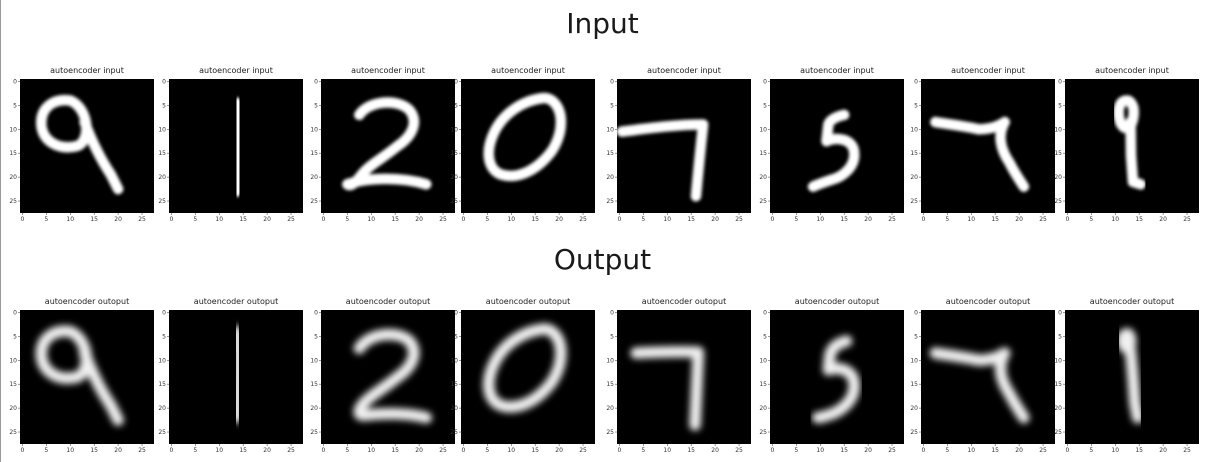 The height and width of the screenshot is (462, 1205). I want to click on digit-1-glyph, so click(238, 147).